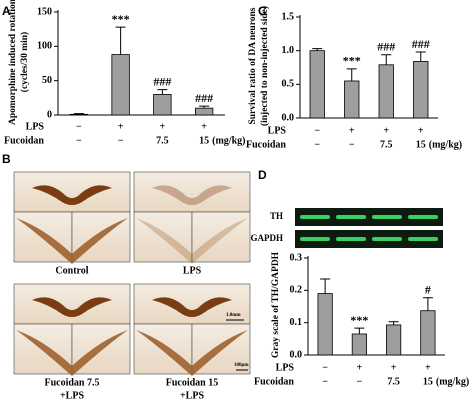 The height and width of the screenshot is (407, 475). I want to click on blot-label: GAPDH, so click(267, 238).